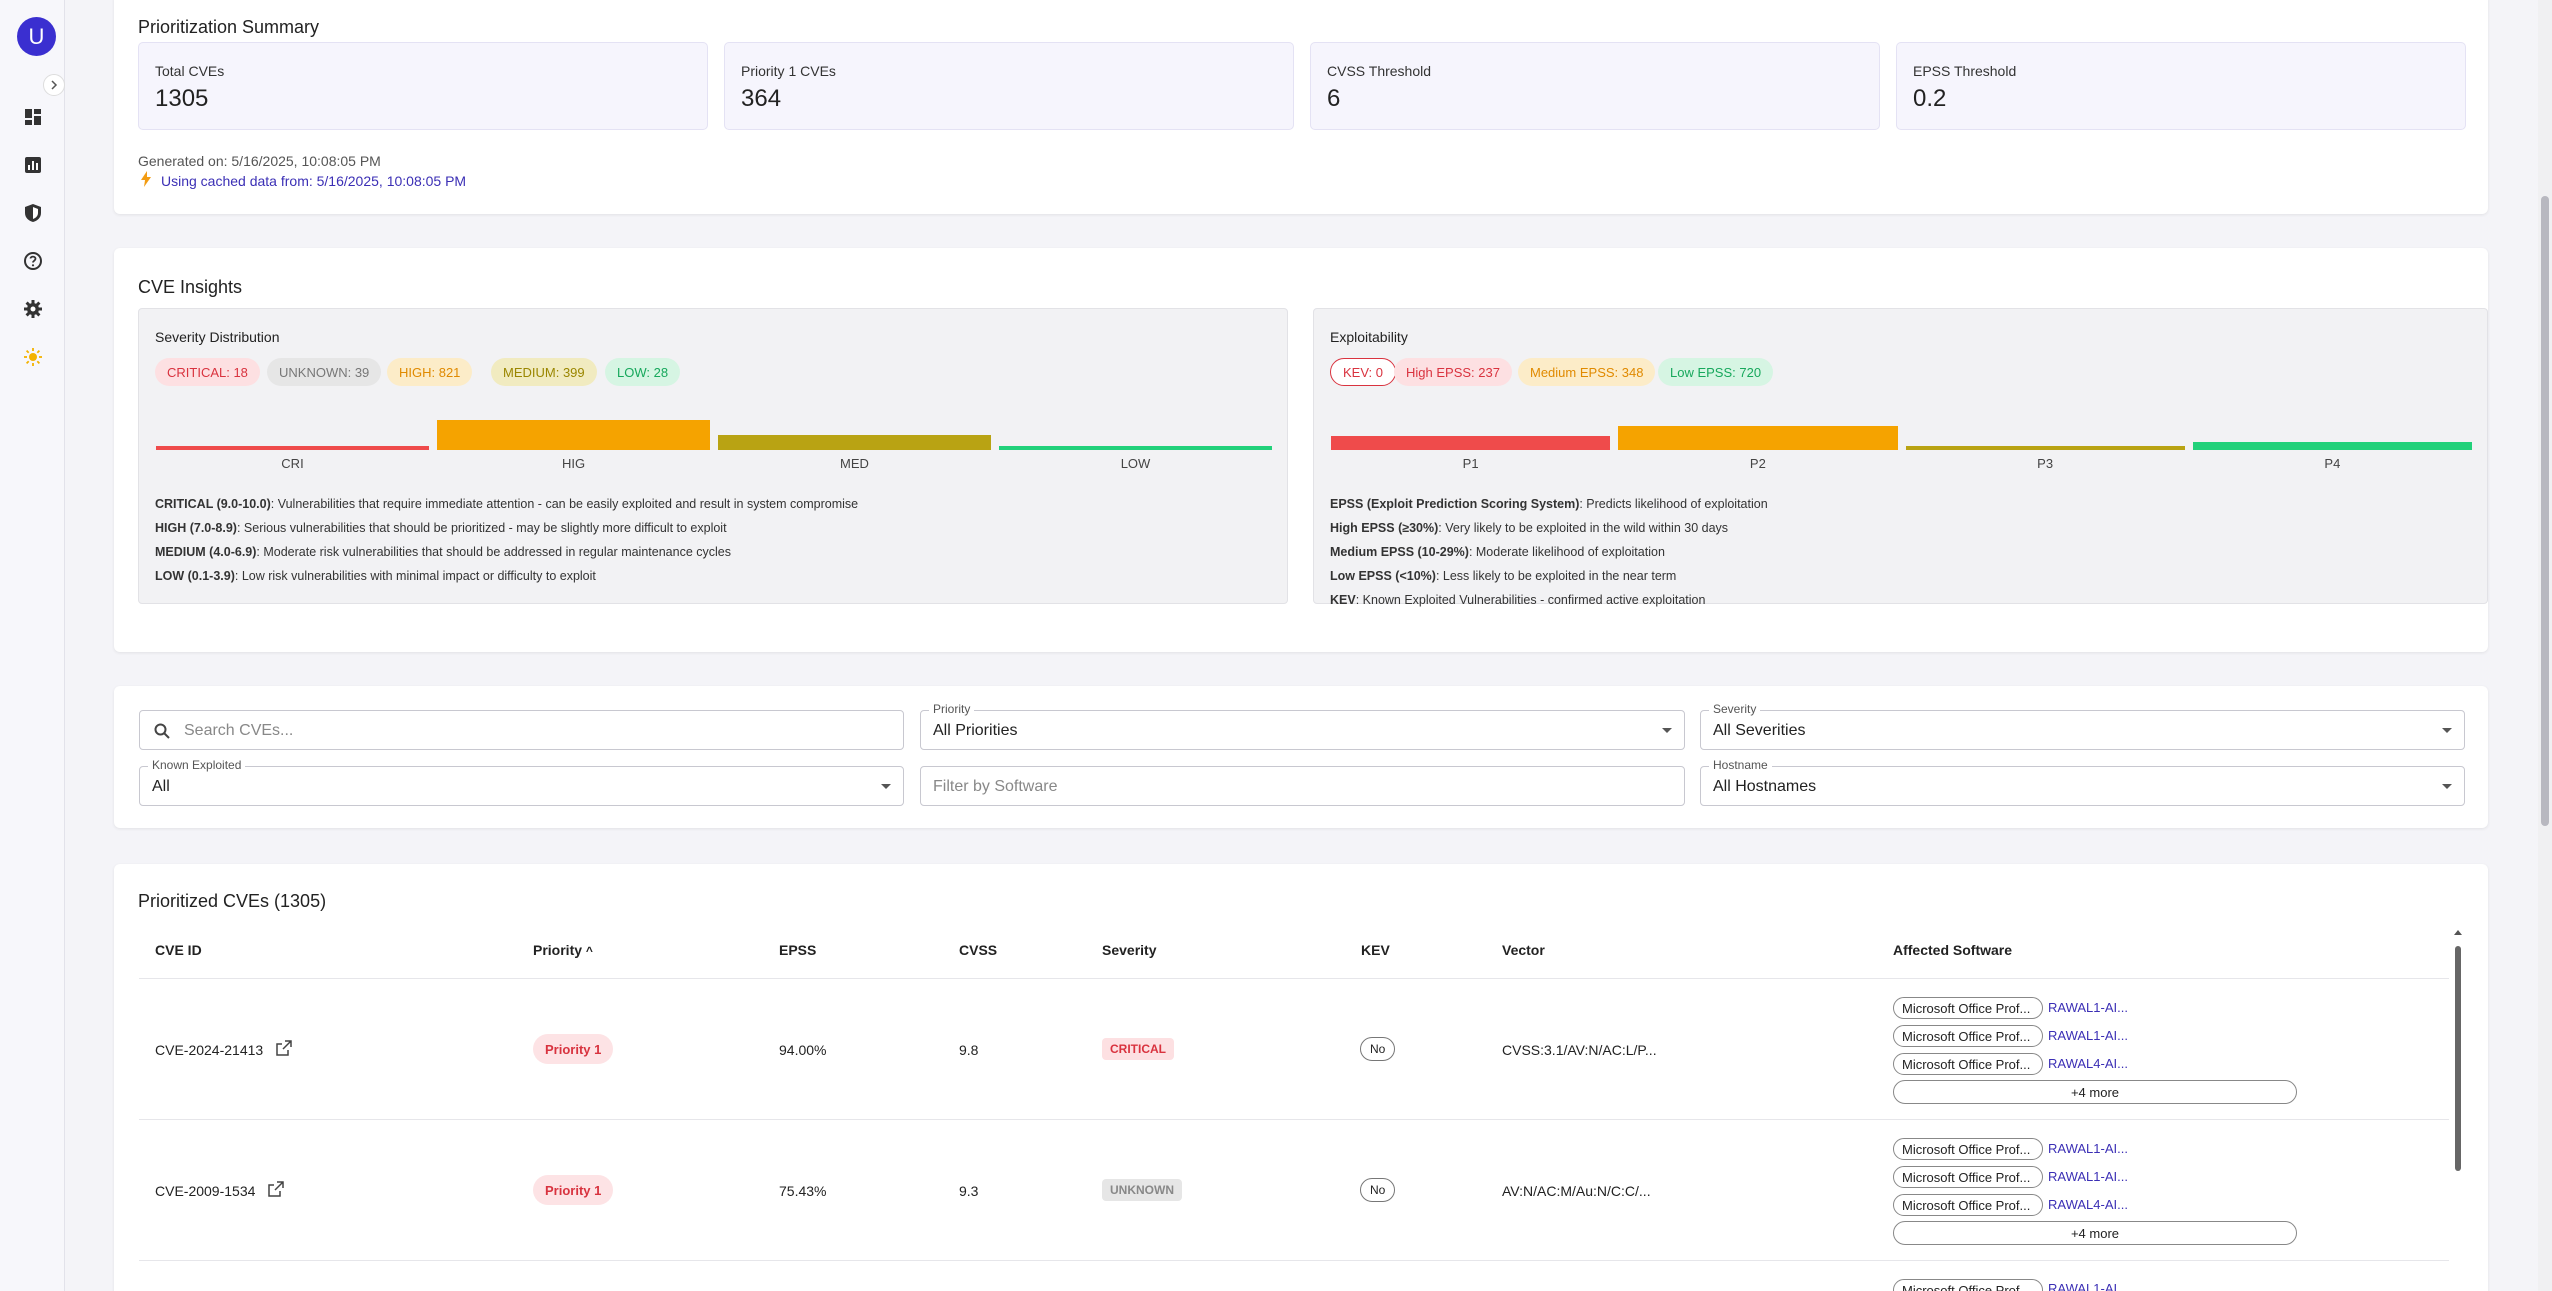 Image resolution: width=2552 pixels, height=1291 pixels. I want to click on header-divider, so click(1294, 978).